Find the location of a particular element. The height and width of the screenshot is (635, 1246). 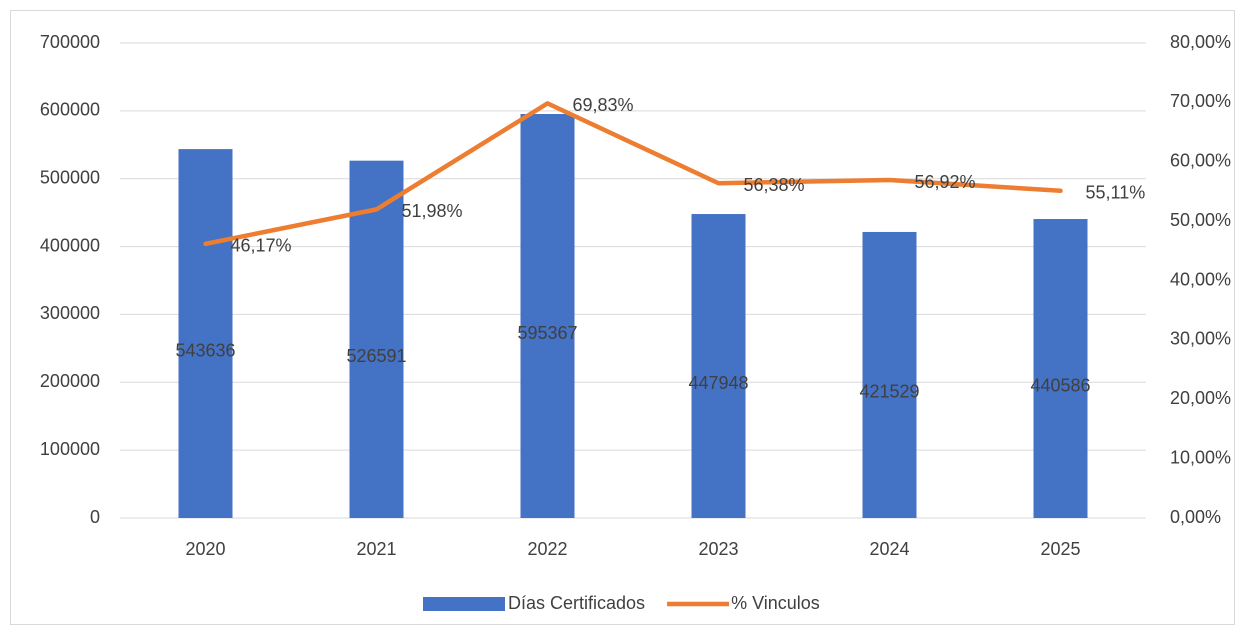

data-label: 543636 is located at coordinates (205, 350).